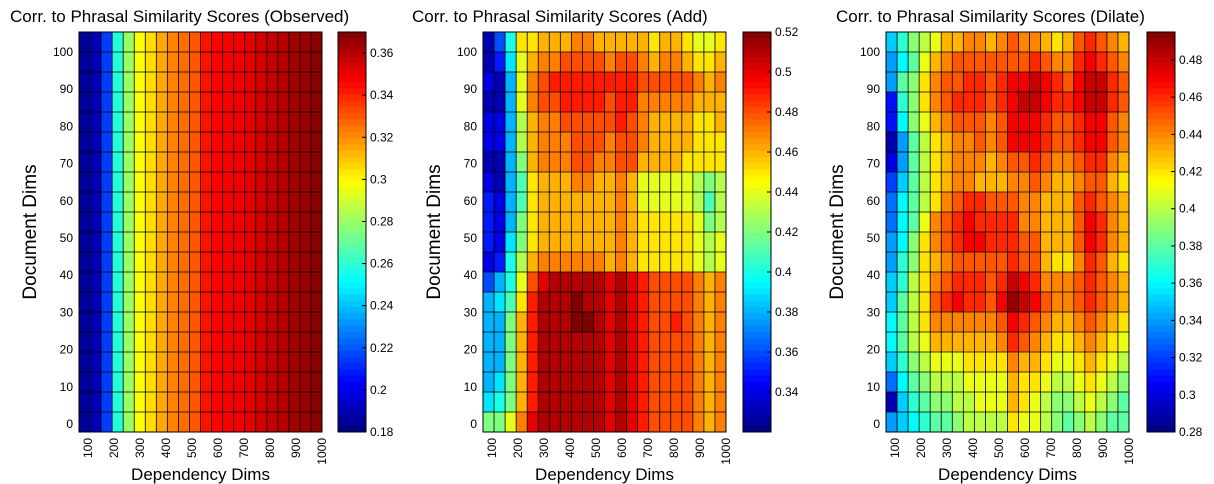 Image resolution: width=1214 pixels, height=484 pixels. What do you see at coordinates (787, 232) in the screenshot?
I see `colorbar-tick-label: 0.42` at bounding box center [787, 232].